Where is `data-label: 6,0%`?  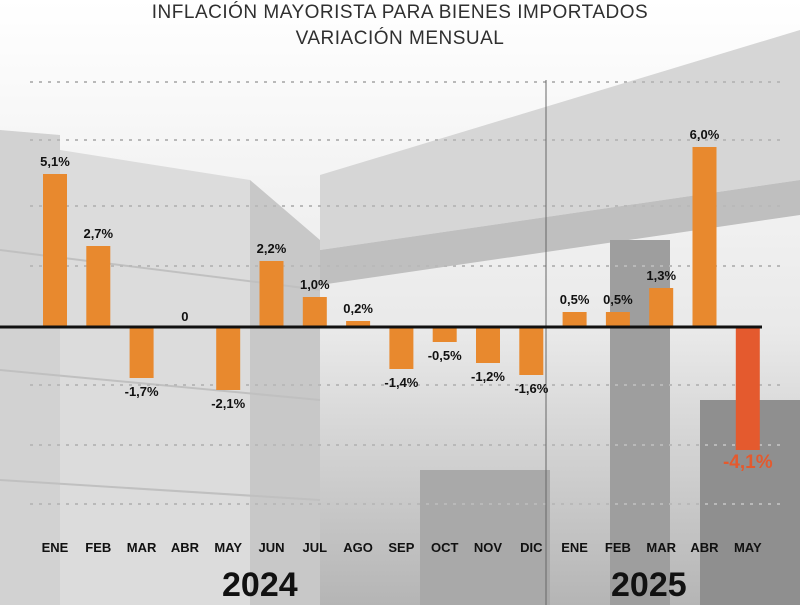 data-label: 6,0% is located at coordinates (705, 134).